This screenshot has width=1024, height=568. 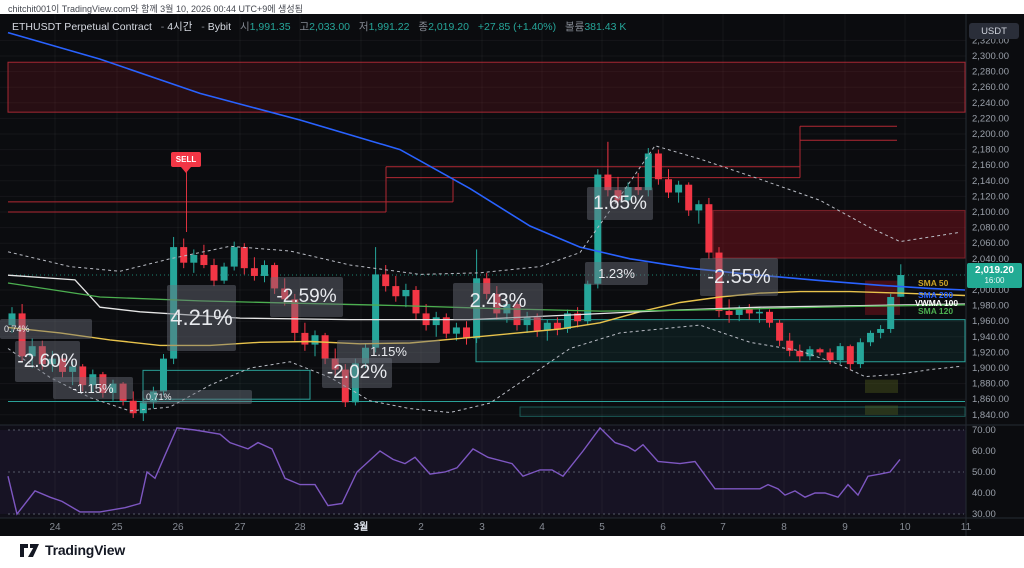 What do you see at coordinates (162, 27) in the screenshot?
I see `legend-sep: -` at bounding box center [162, 27].